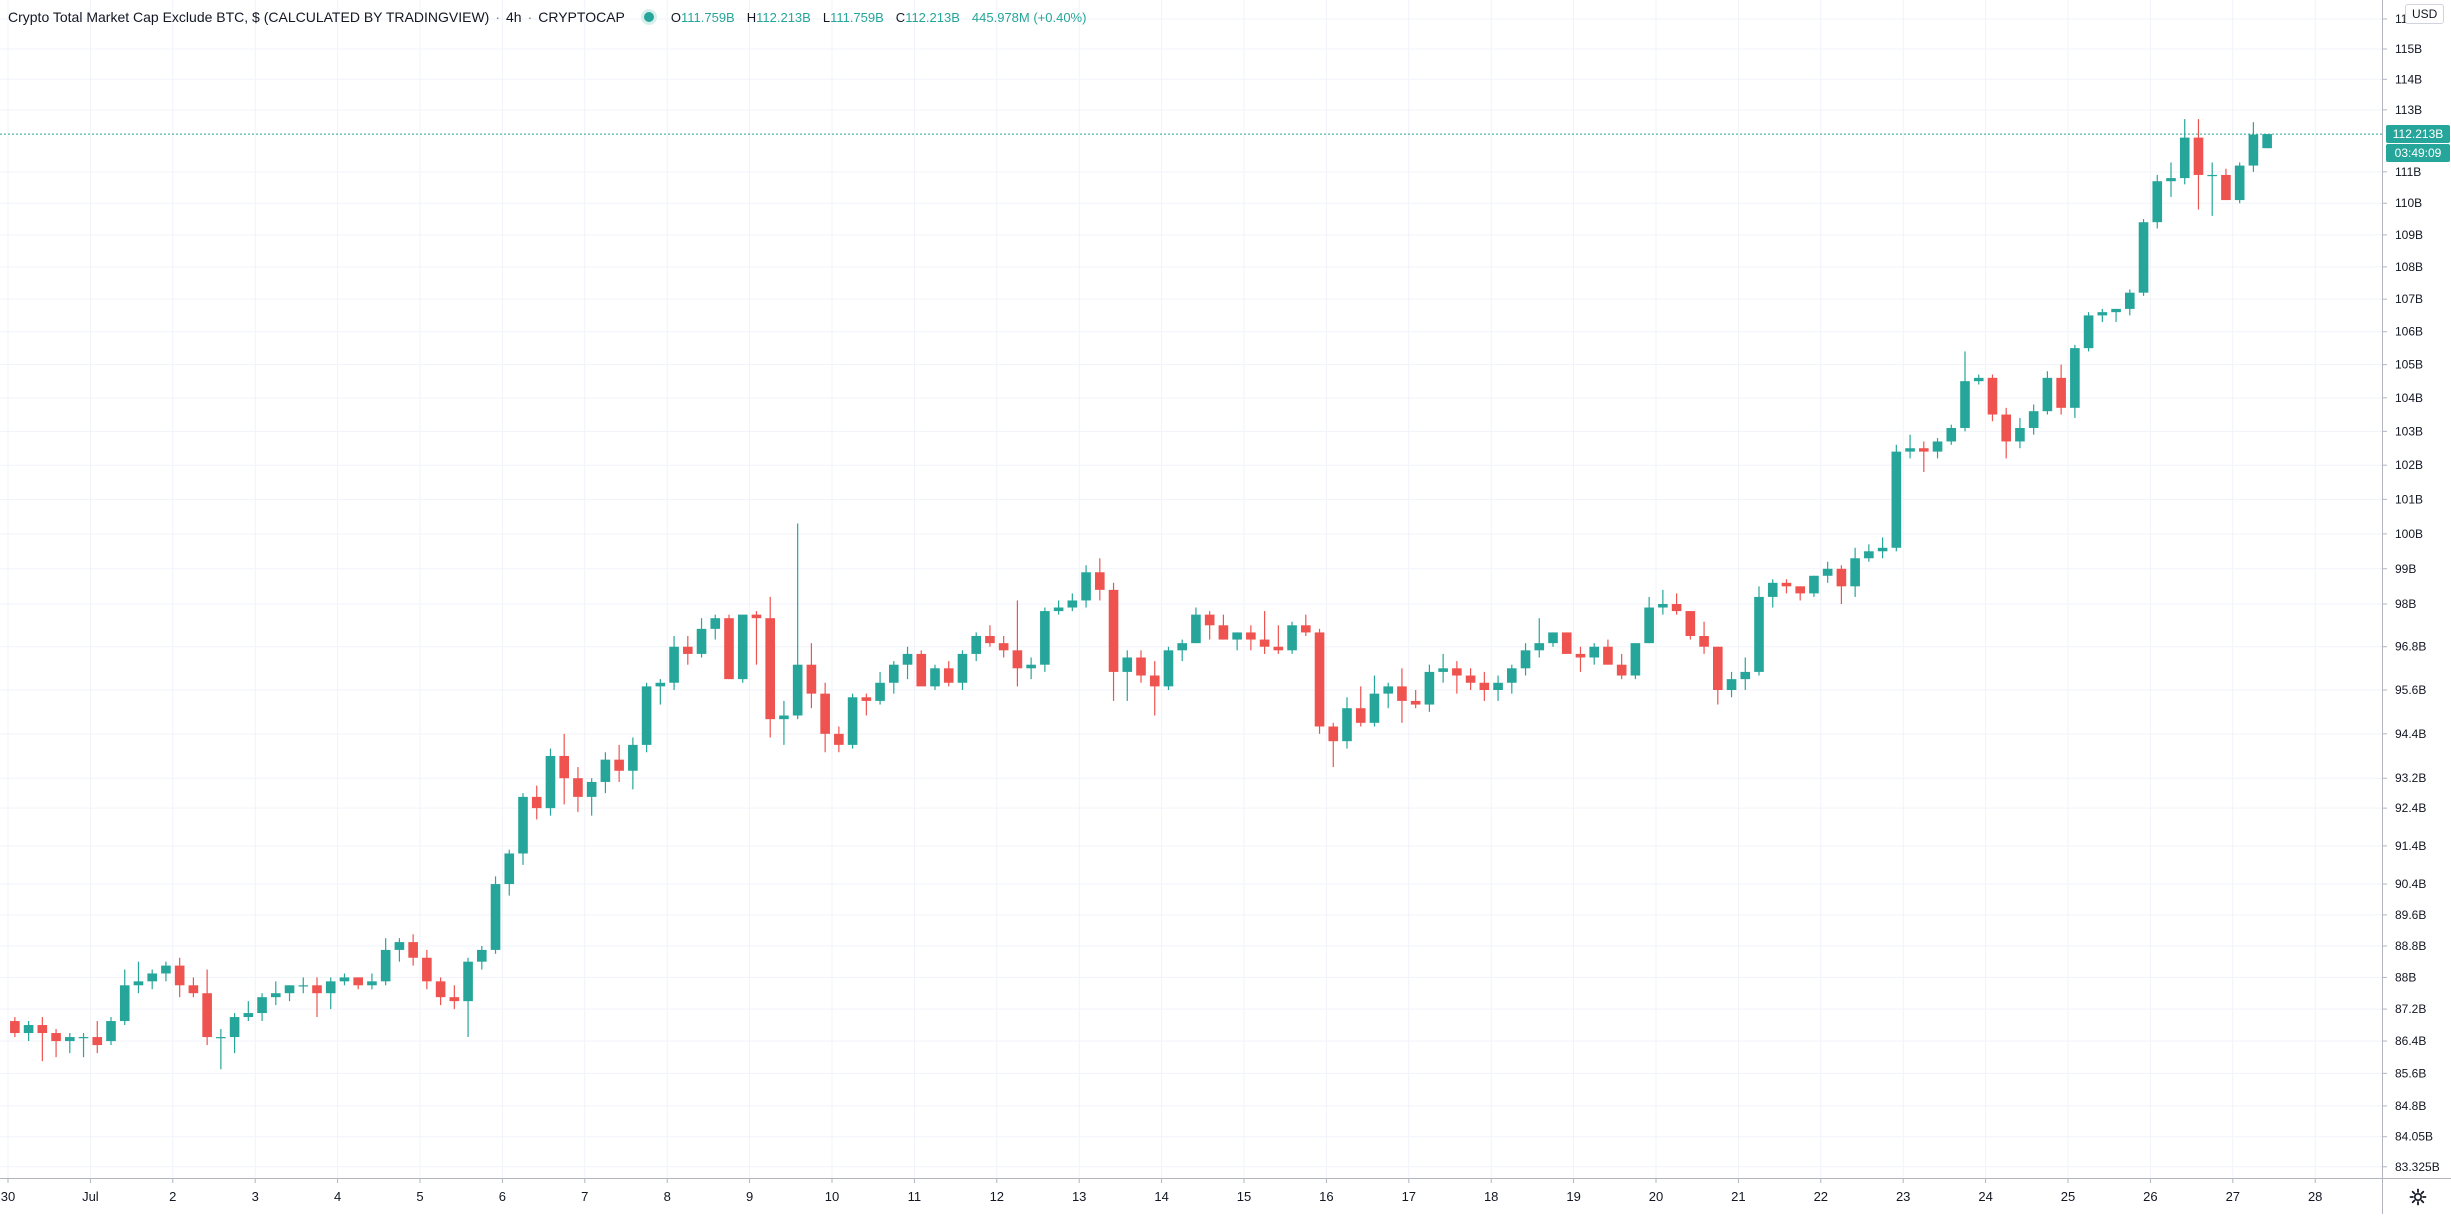 Image resolution: width=2451 pixels, height=1219 pixels. Describe the element at coordinates (2405, 977) in the screenshot. I see `price-tick-label: 88B` at that location.